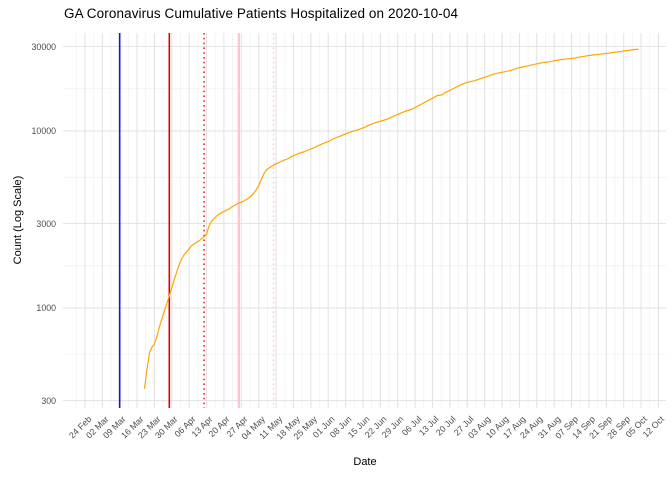 The width and height of the screenshot is (672, 480). I want to click on y-tick-label: 10000, so click(43, 131).